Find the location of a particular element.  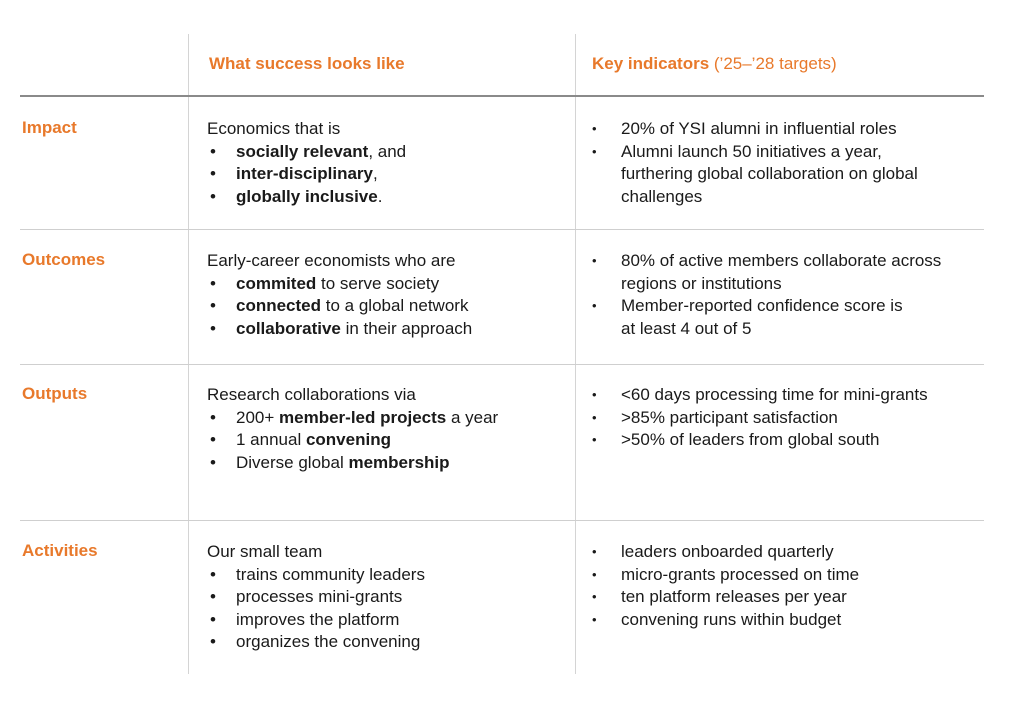

list-item: • 20% of YSI alumni in influential roles is located at coordinates (744, 128).